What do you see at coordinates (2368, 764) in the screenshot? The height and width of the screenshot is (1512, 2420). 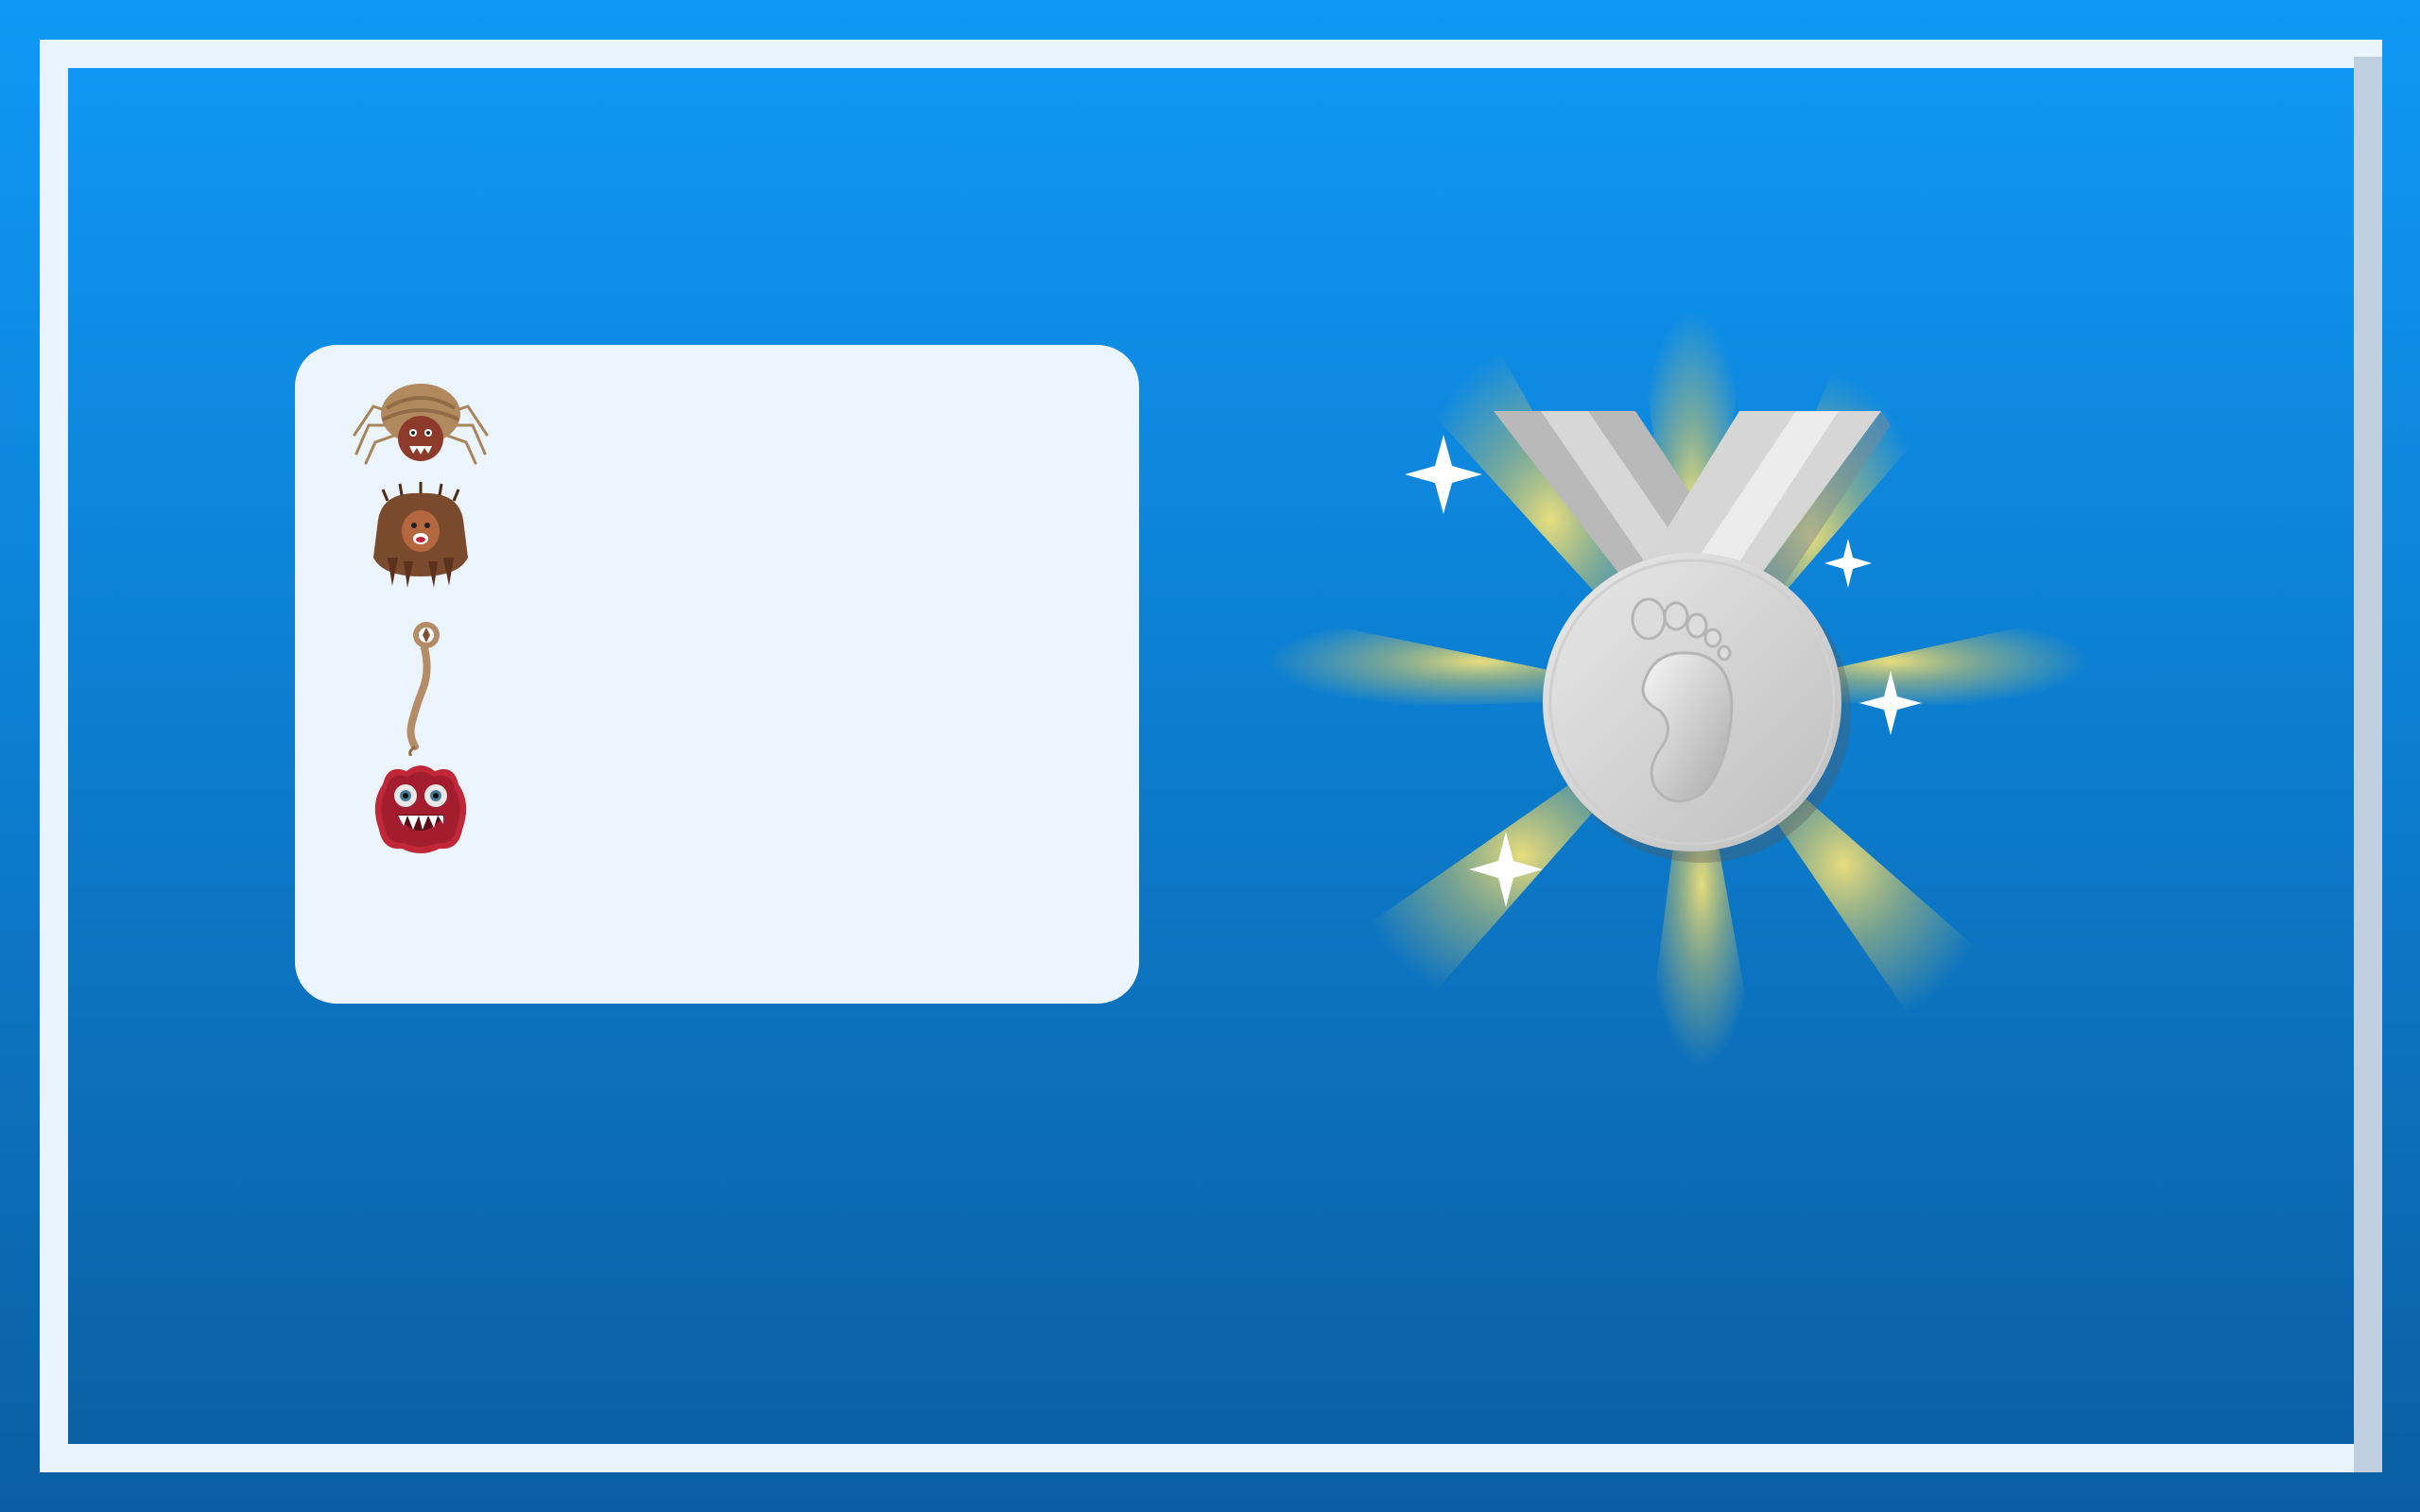 I see `frame-shadow` at bounding box center [2368, 764].